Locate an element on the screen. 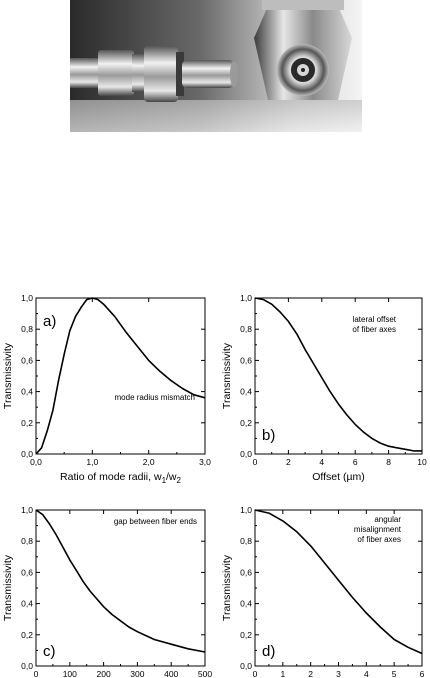 The height and width of the screenshot is (678, 430). x-tick-label: 1,0 is located at coordinates (92, 462).